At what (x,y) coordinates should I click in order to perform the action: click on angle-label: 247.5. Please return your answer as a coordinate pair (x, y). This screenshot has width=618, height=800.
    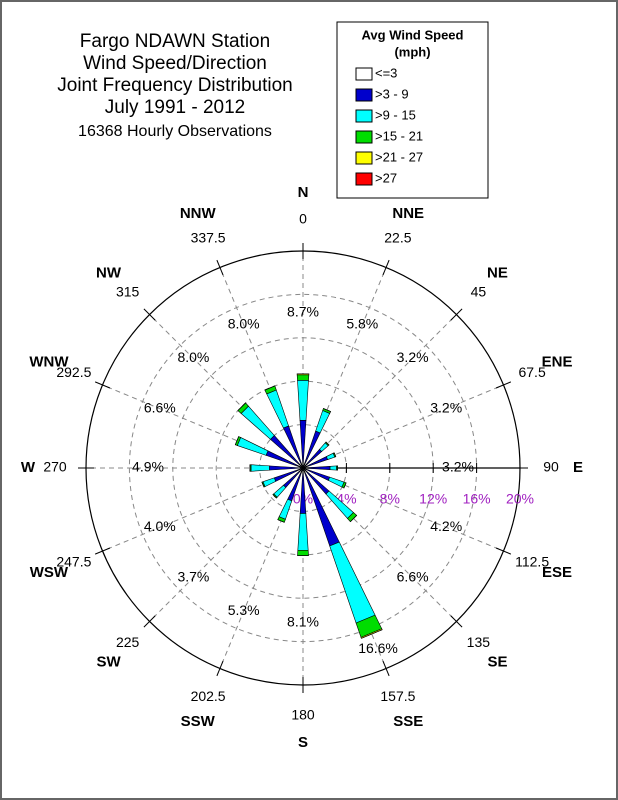
    Looking at the image, I should click on (73, 562).